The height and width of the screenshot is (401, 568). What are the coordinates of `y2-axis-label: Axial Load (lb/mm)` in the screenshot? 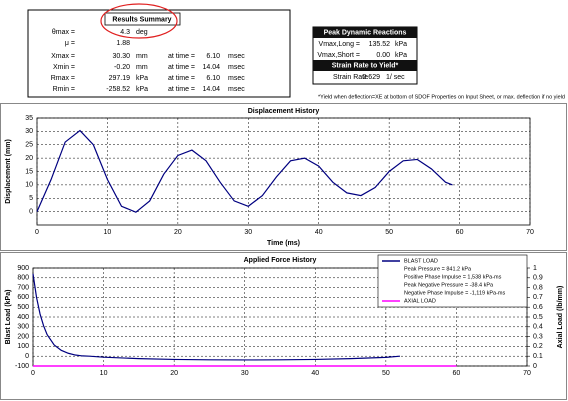 It's located at (560, 317).